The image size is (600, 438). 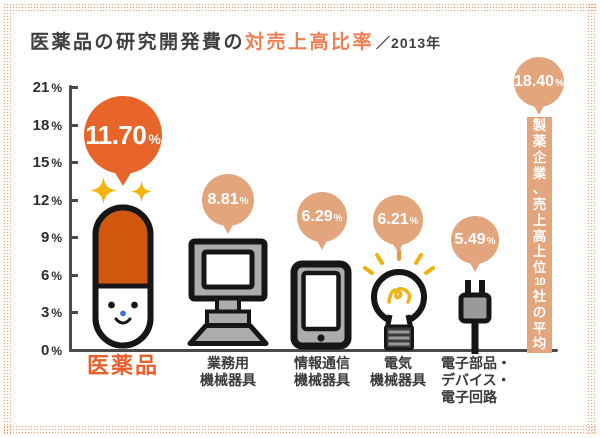 What do you see at coordinates (41, 125) in the screenshot?
I see `y-tick-value: 18` at bounding box center [41, 125].